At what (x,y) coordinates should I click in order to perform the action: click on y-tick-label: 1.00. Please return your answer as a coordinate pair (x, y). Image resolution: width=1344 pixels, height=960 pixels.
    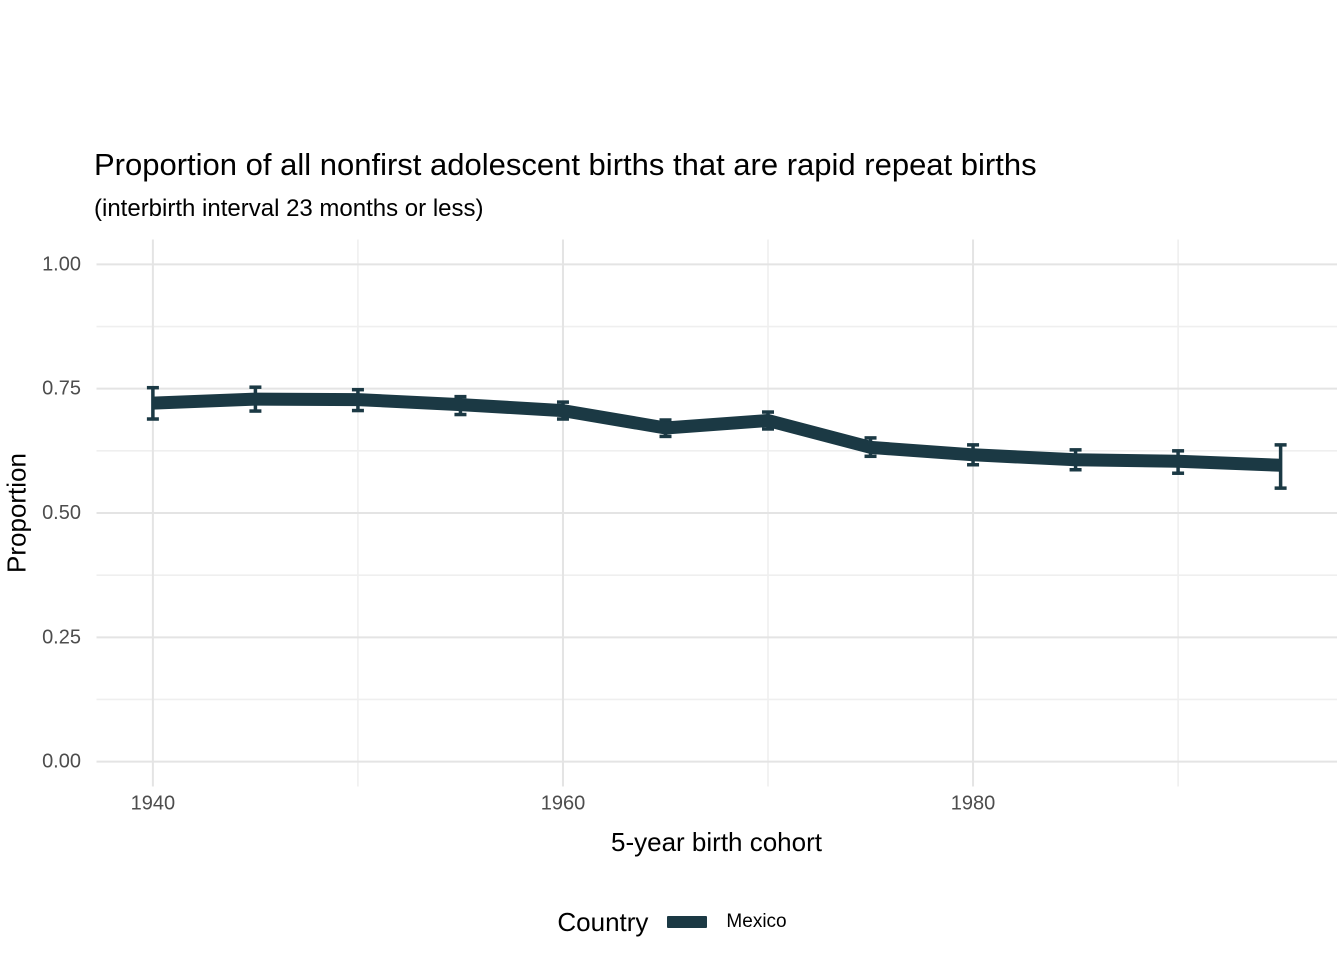
    Looking at the image, I should click on (61, 264).